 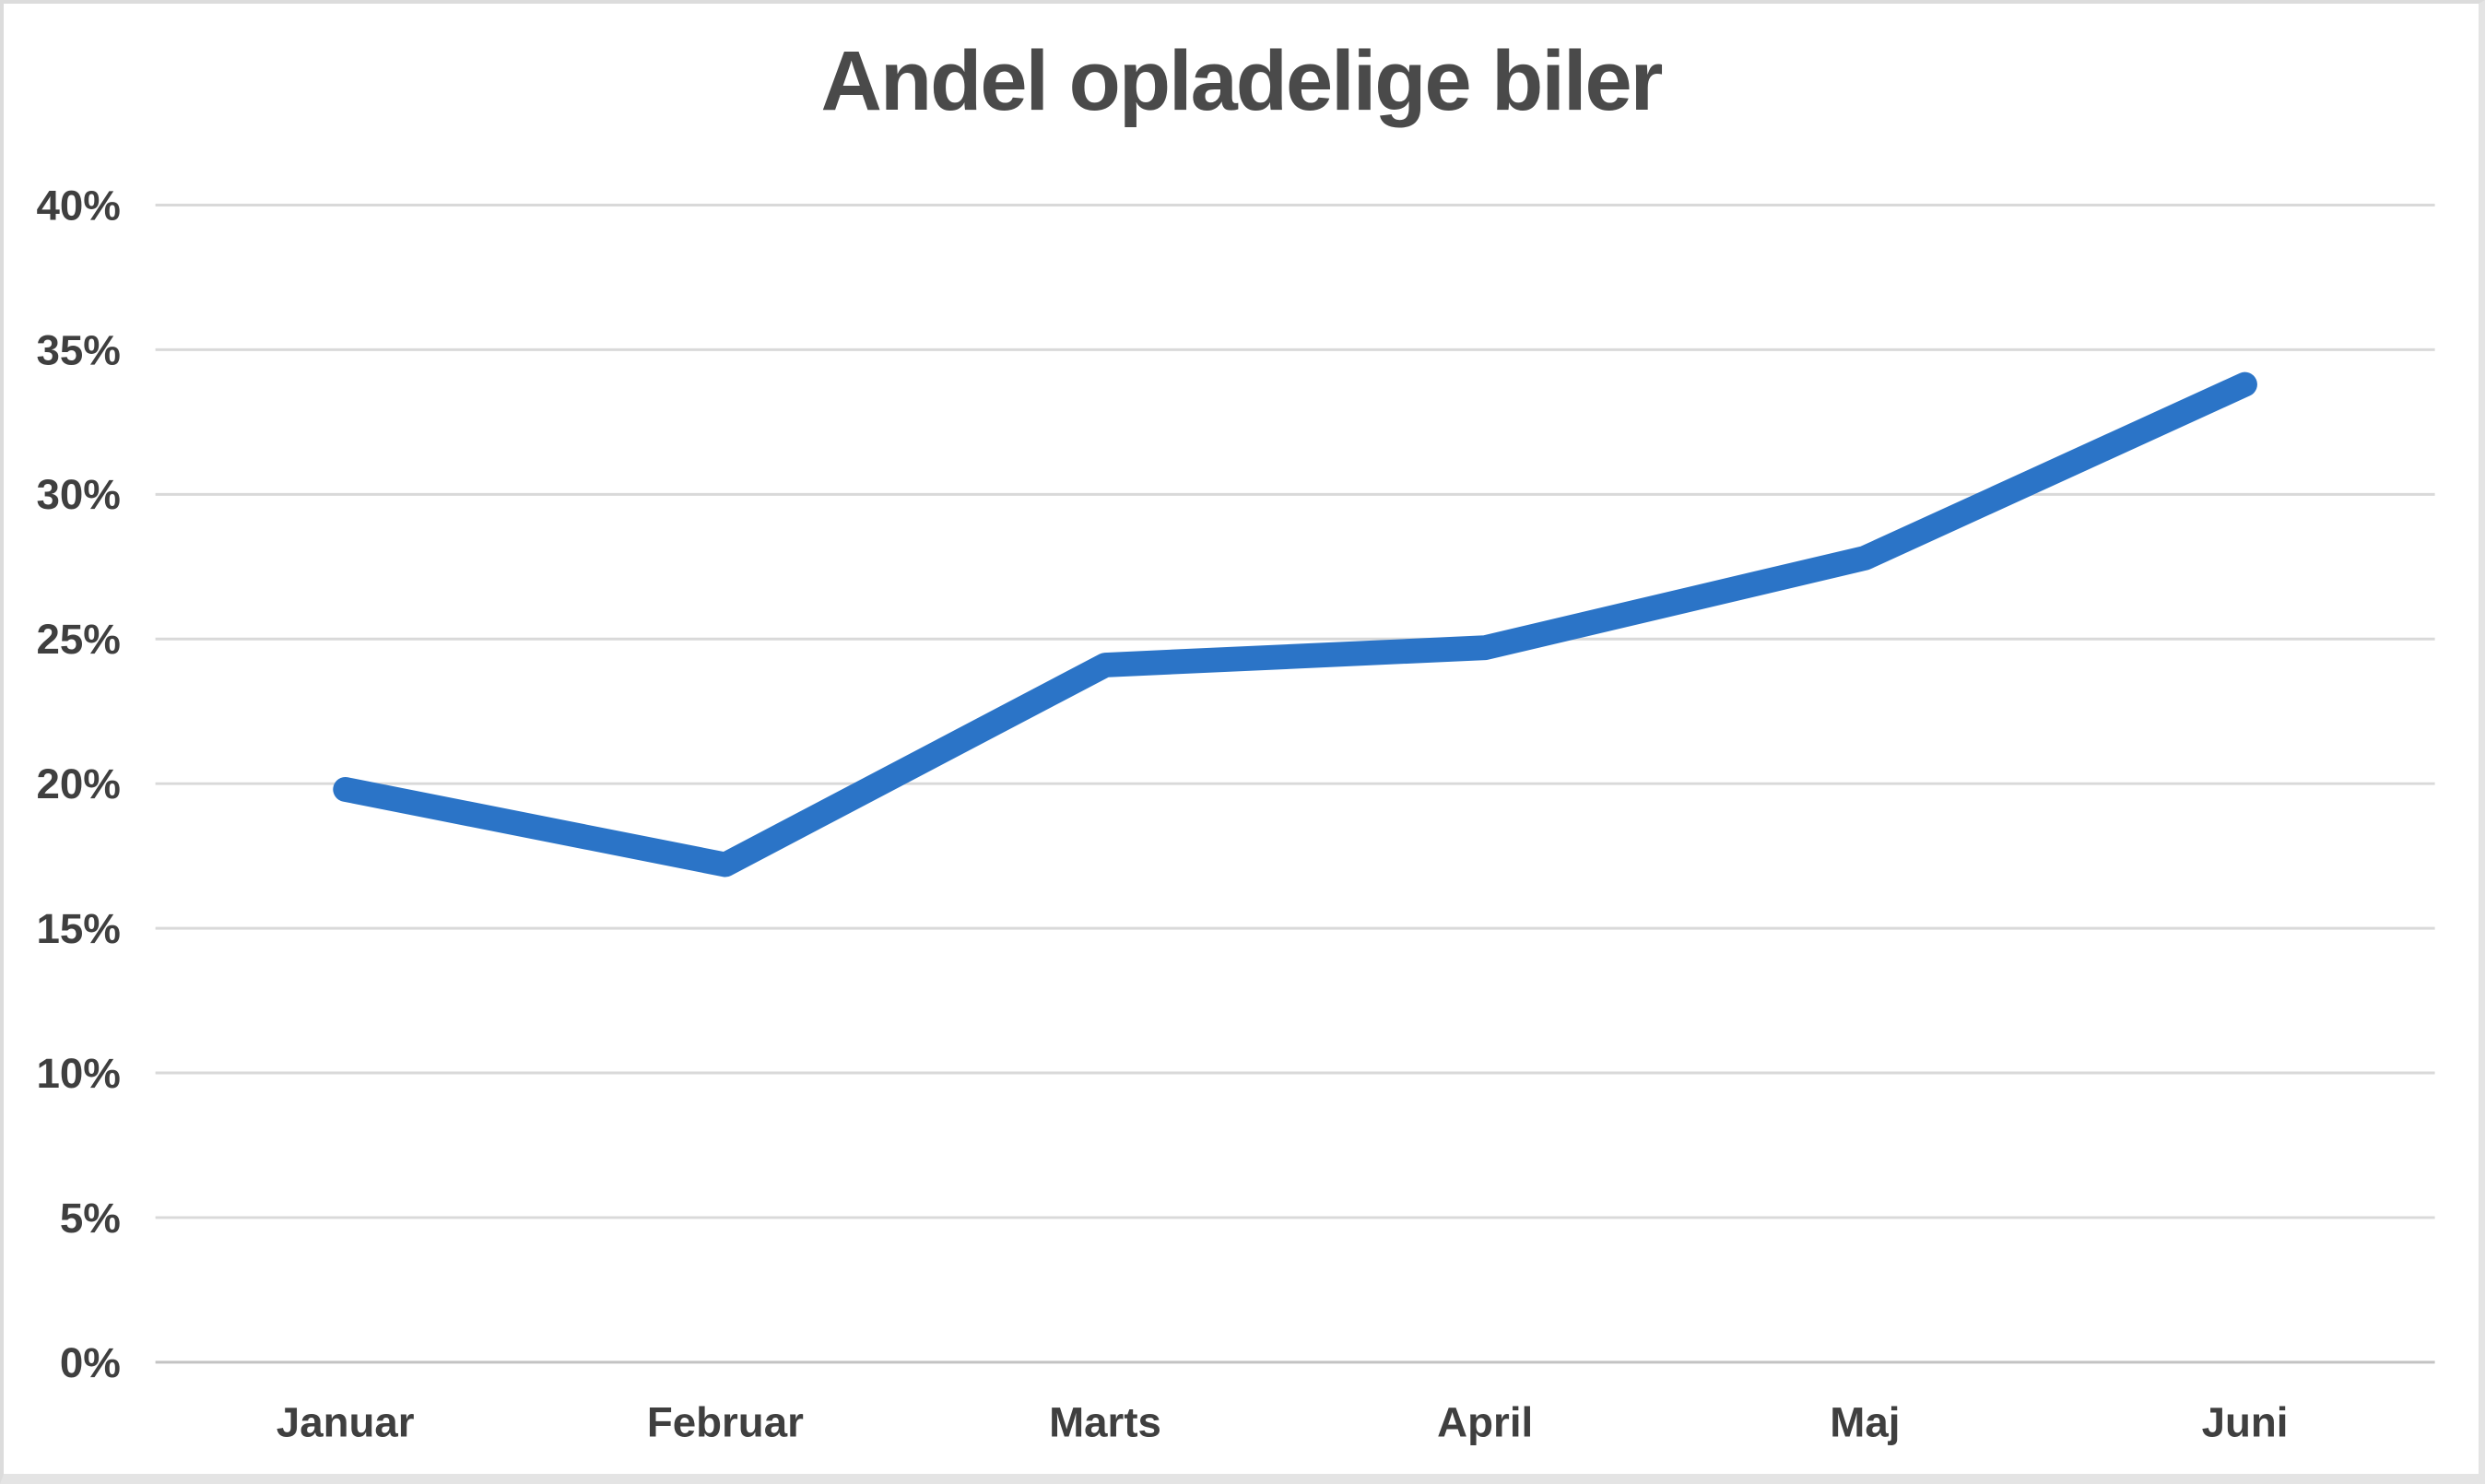 I want to click on x-tick-label: April, so click(x=1485, y=1421).